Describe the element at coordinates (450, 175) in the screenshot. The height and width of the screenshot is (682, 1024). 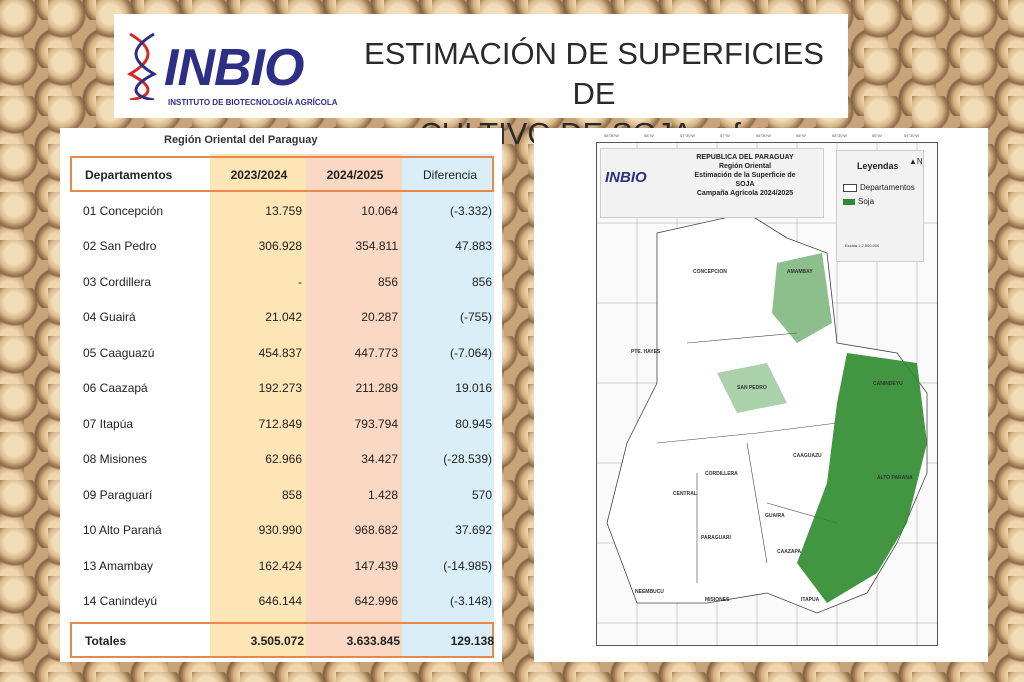
I see `header-diferencia: Diferencia` at that location.